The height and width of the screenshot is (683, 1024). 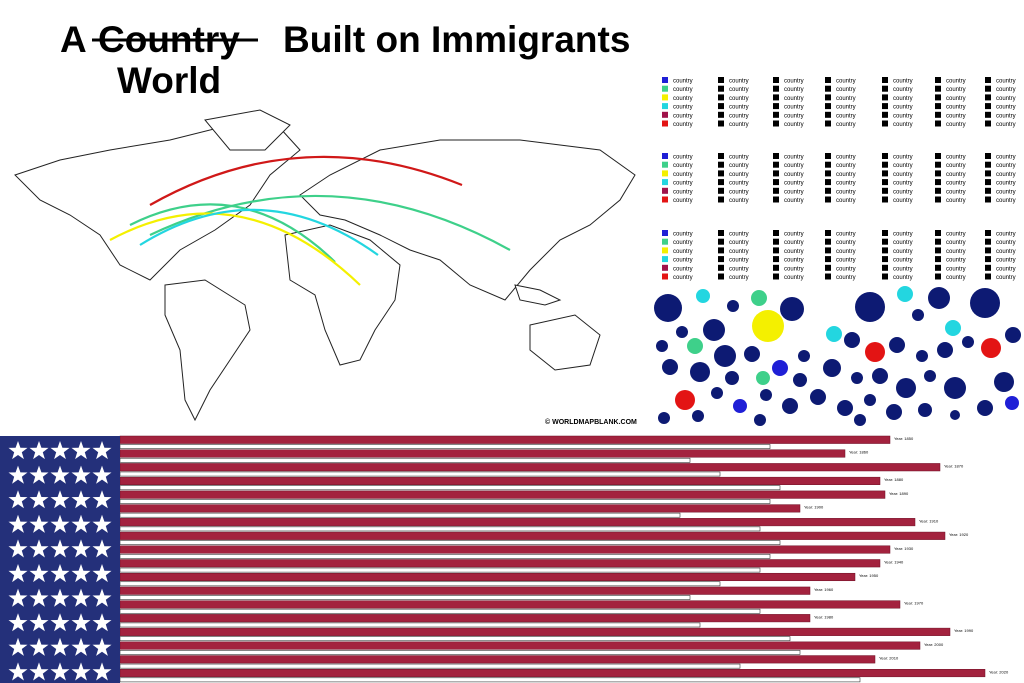 I want to click on bar-year-label: Year: 1920, so click(x=959, y=534).